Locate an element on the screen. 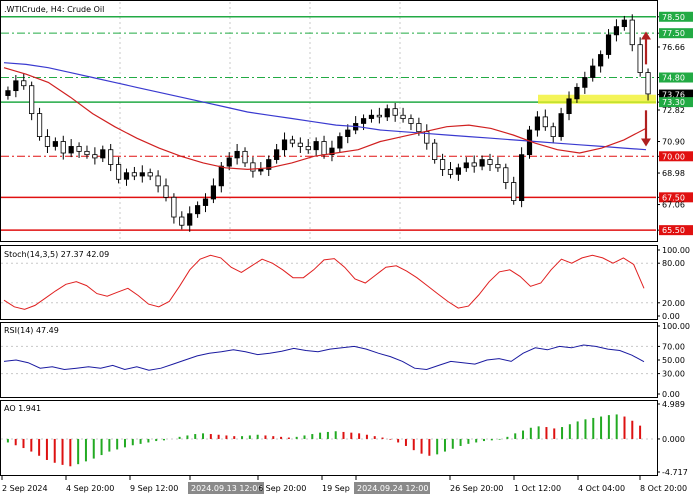 Image resolution: width=700 pixels, height=500 pixels. price-tag-label: 74.80 is located at coordinates (673, 78).